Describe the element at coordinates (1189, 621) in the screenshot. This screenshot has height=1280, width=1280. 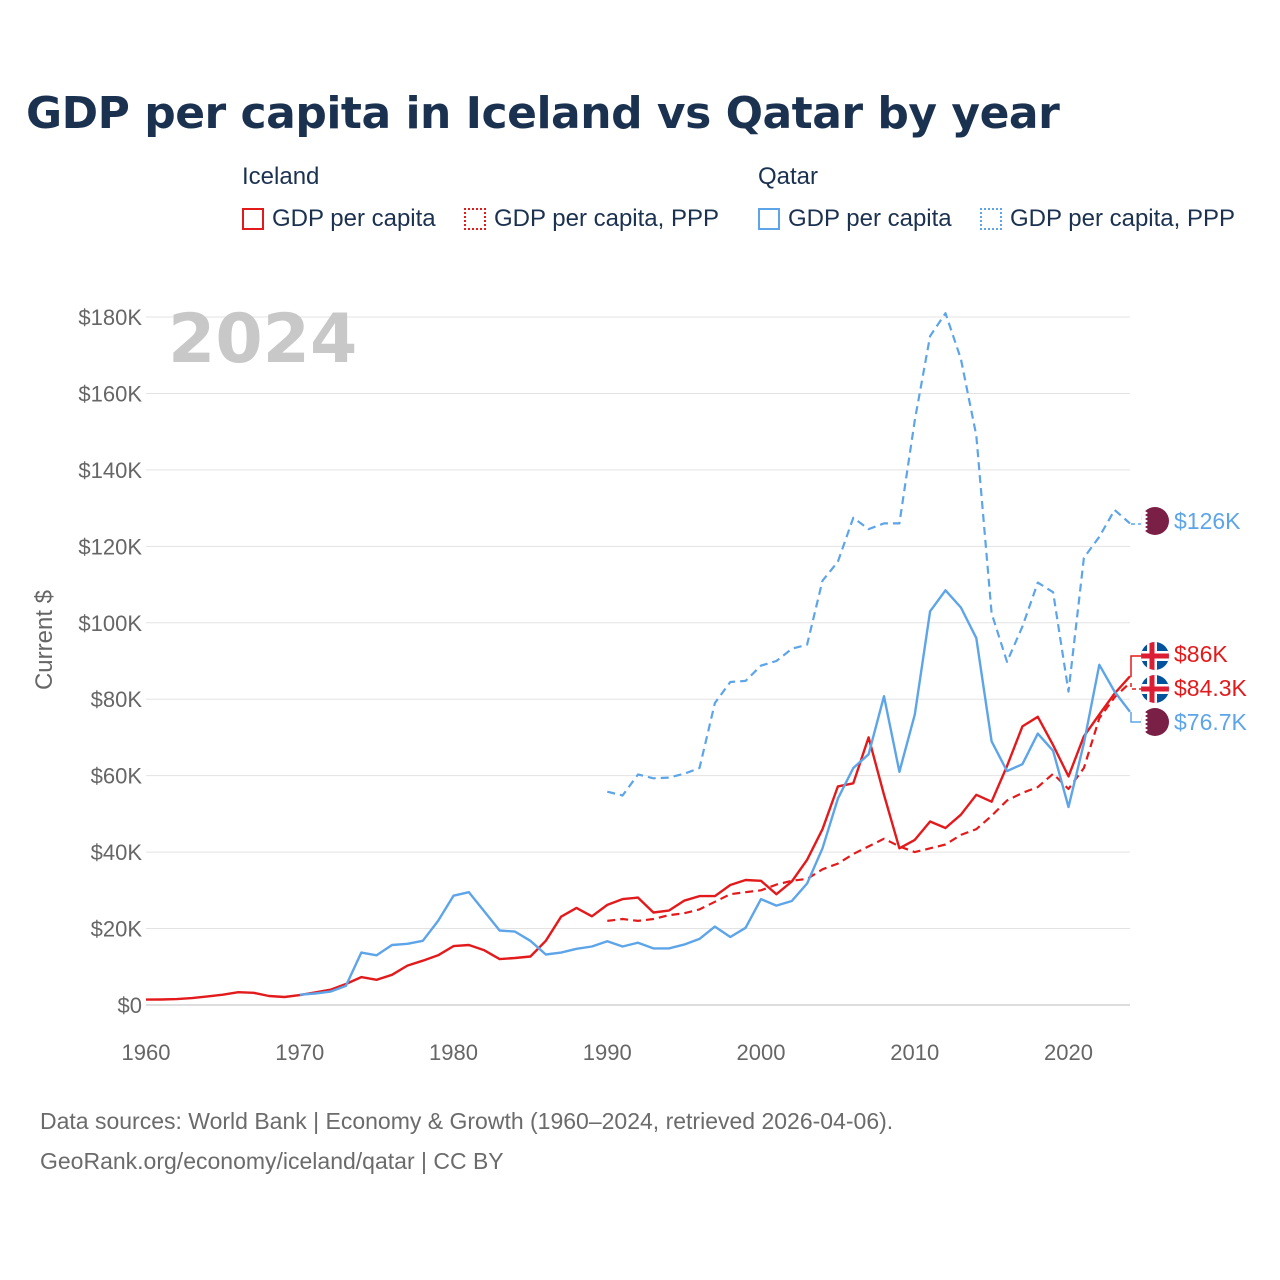
I see `end-markers: $126K $86K $84.3K $76.7K` at that location.